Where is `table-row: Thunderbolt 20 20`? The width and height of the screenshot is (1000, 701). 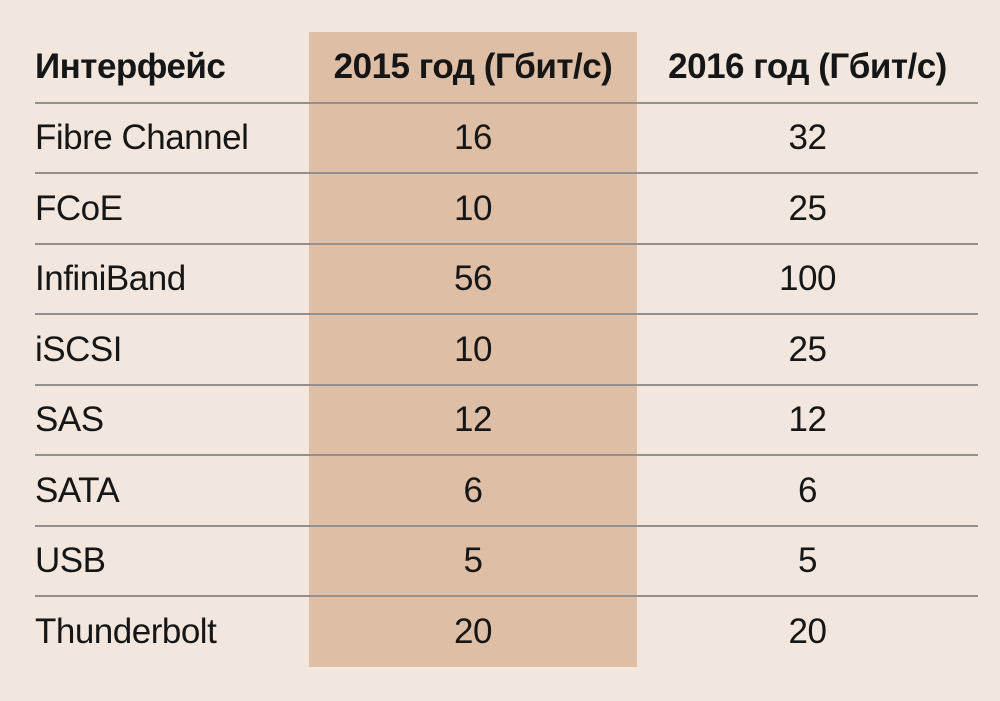
table-row: Thunderbolt 20 20 is located at coordinates (506, 631).